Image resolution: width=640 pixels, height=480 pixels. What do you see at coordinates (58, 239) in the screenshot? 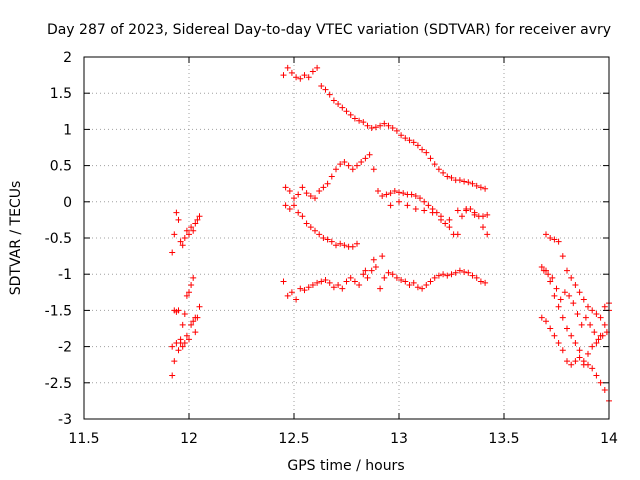
I see `y-tick-label: -0.5` at bounding box center [58, 239].